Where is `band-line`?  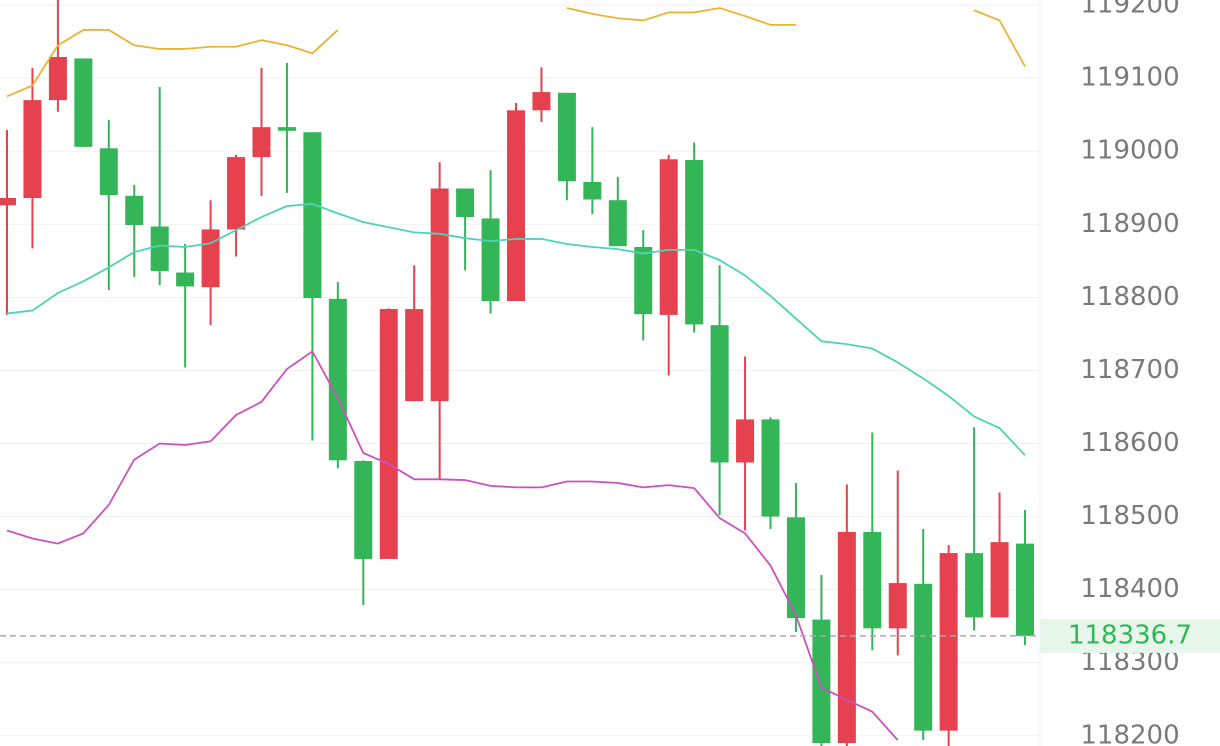
band-line is located at coordinates (516, 52).